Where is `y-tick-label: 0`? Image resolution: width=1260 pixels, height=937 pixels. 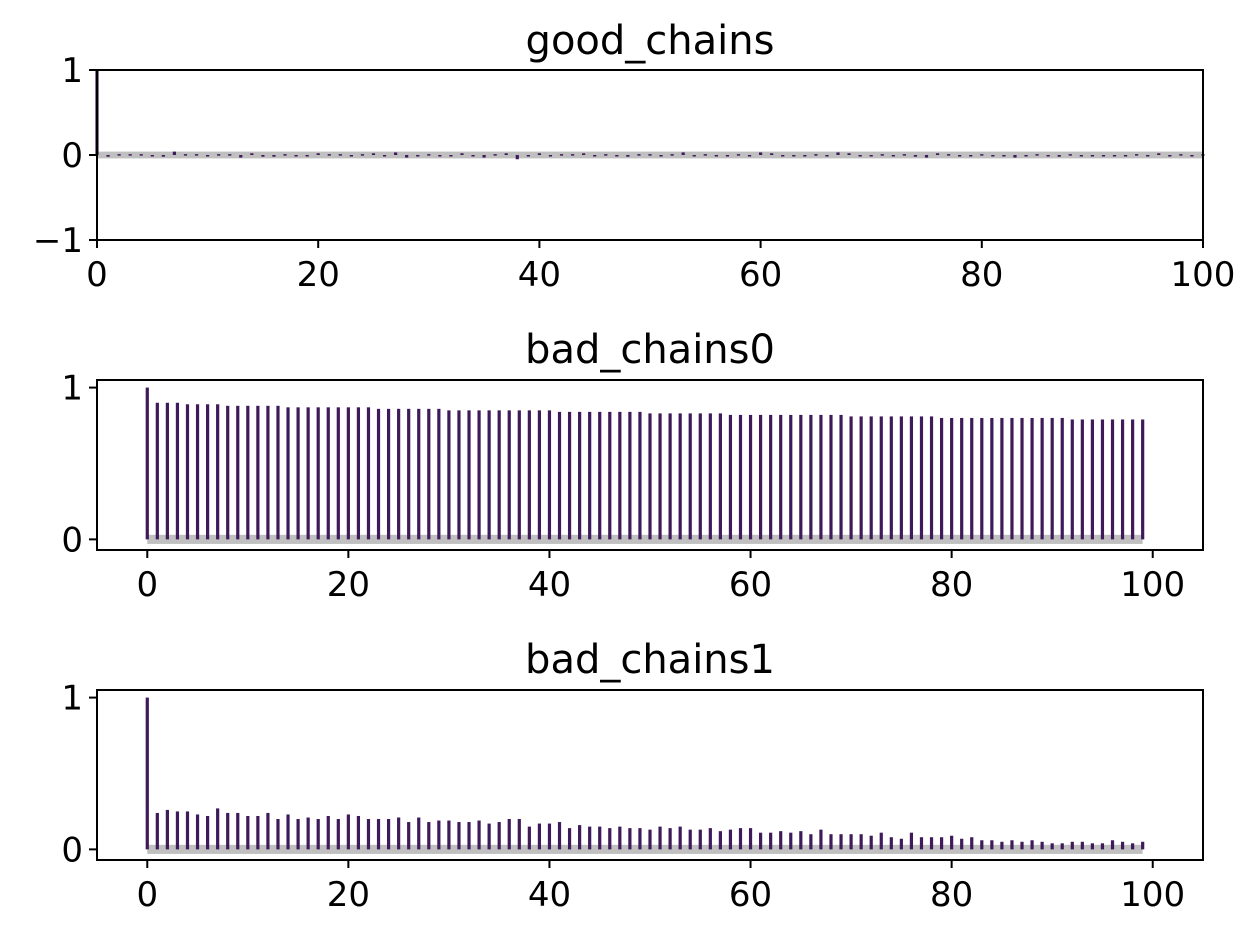
y-tick-label: 0 is located at coordinates (72, 540).